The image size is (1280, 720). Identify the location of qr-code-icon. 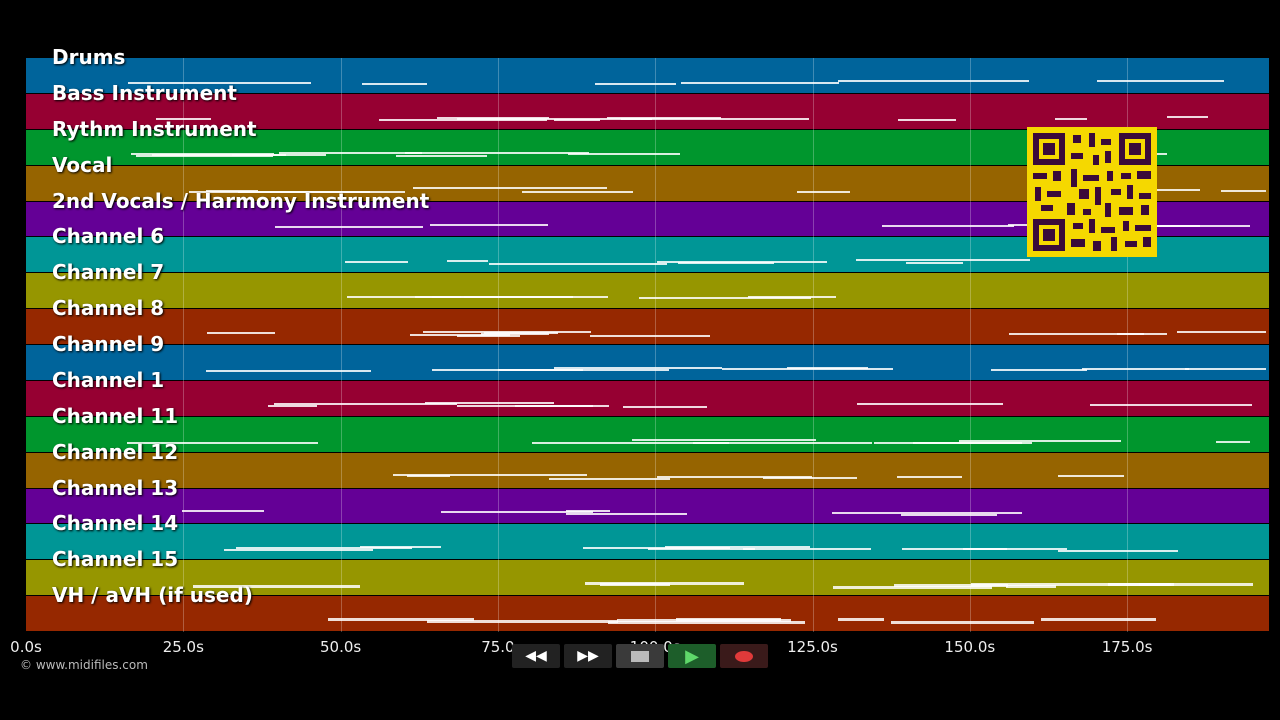
(1092, 192).